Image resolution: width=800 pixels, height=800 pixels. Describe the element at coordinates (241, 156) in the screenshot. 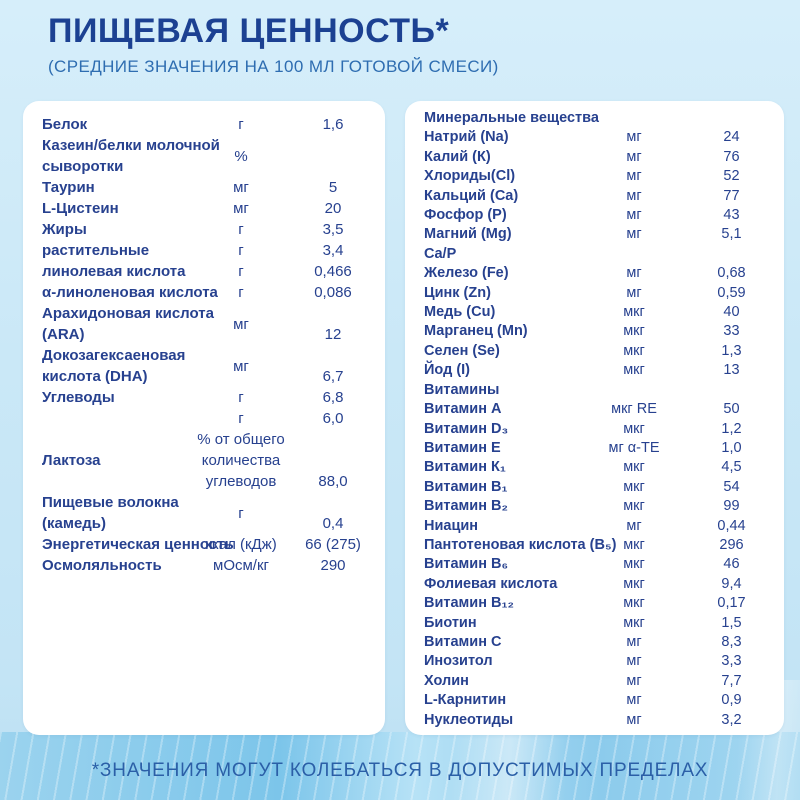

I see `row-unit: %` at that location.